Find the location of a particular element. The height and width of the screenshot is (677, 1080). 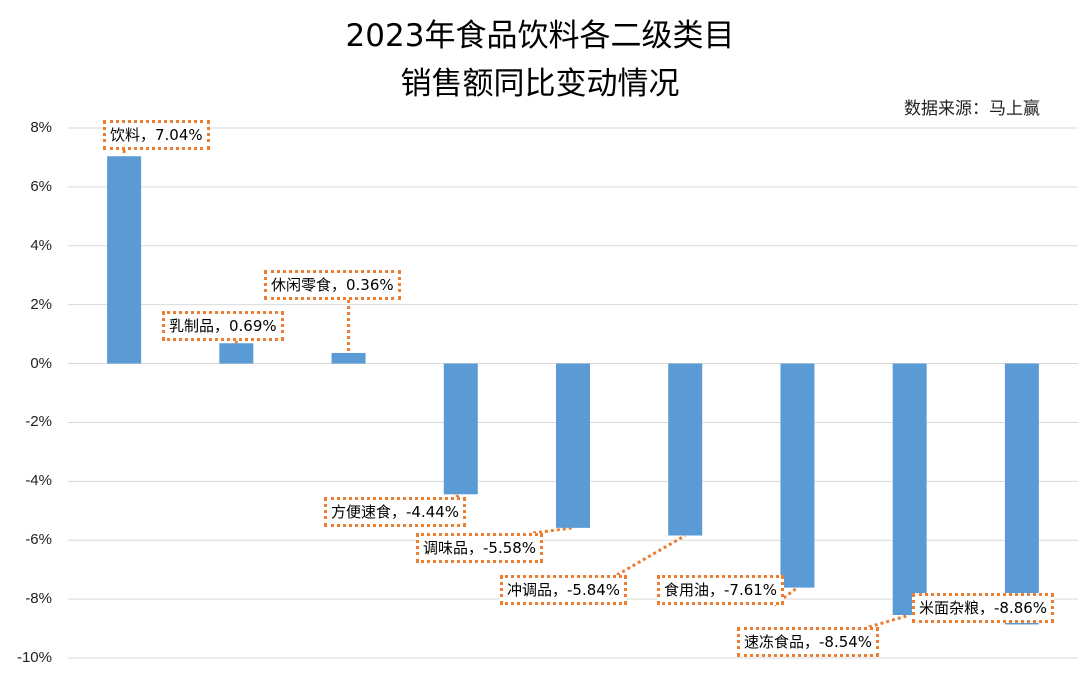

data-label: 乳制品，0.69% is located at coordinates (223, 326).